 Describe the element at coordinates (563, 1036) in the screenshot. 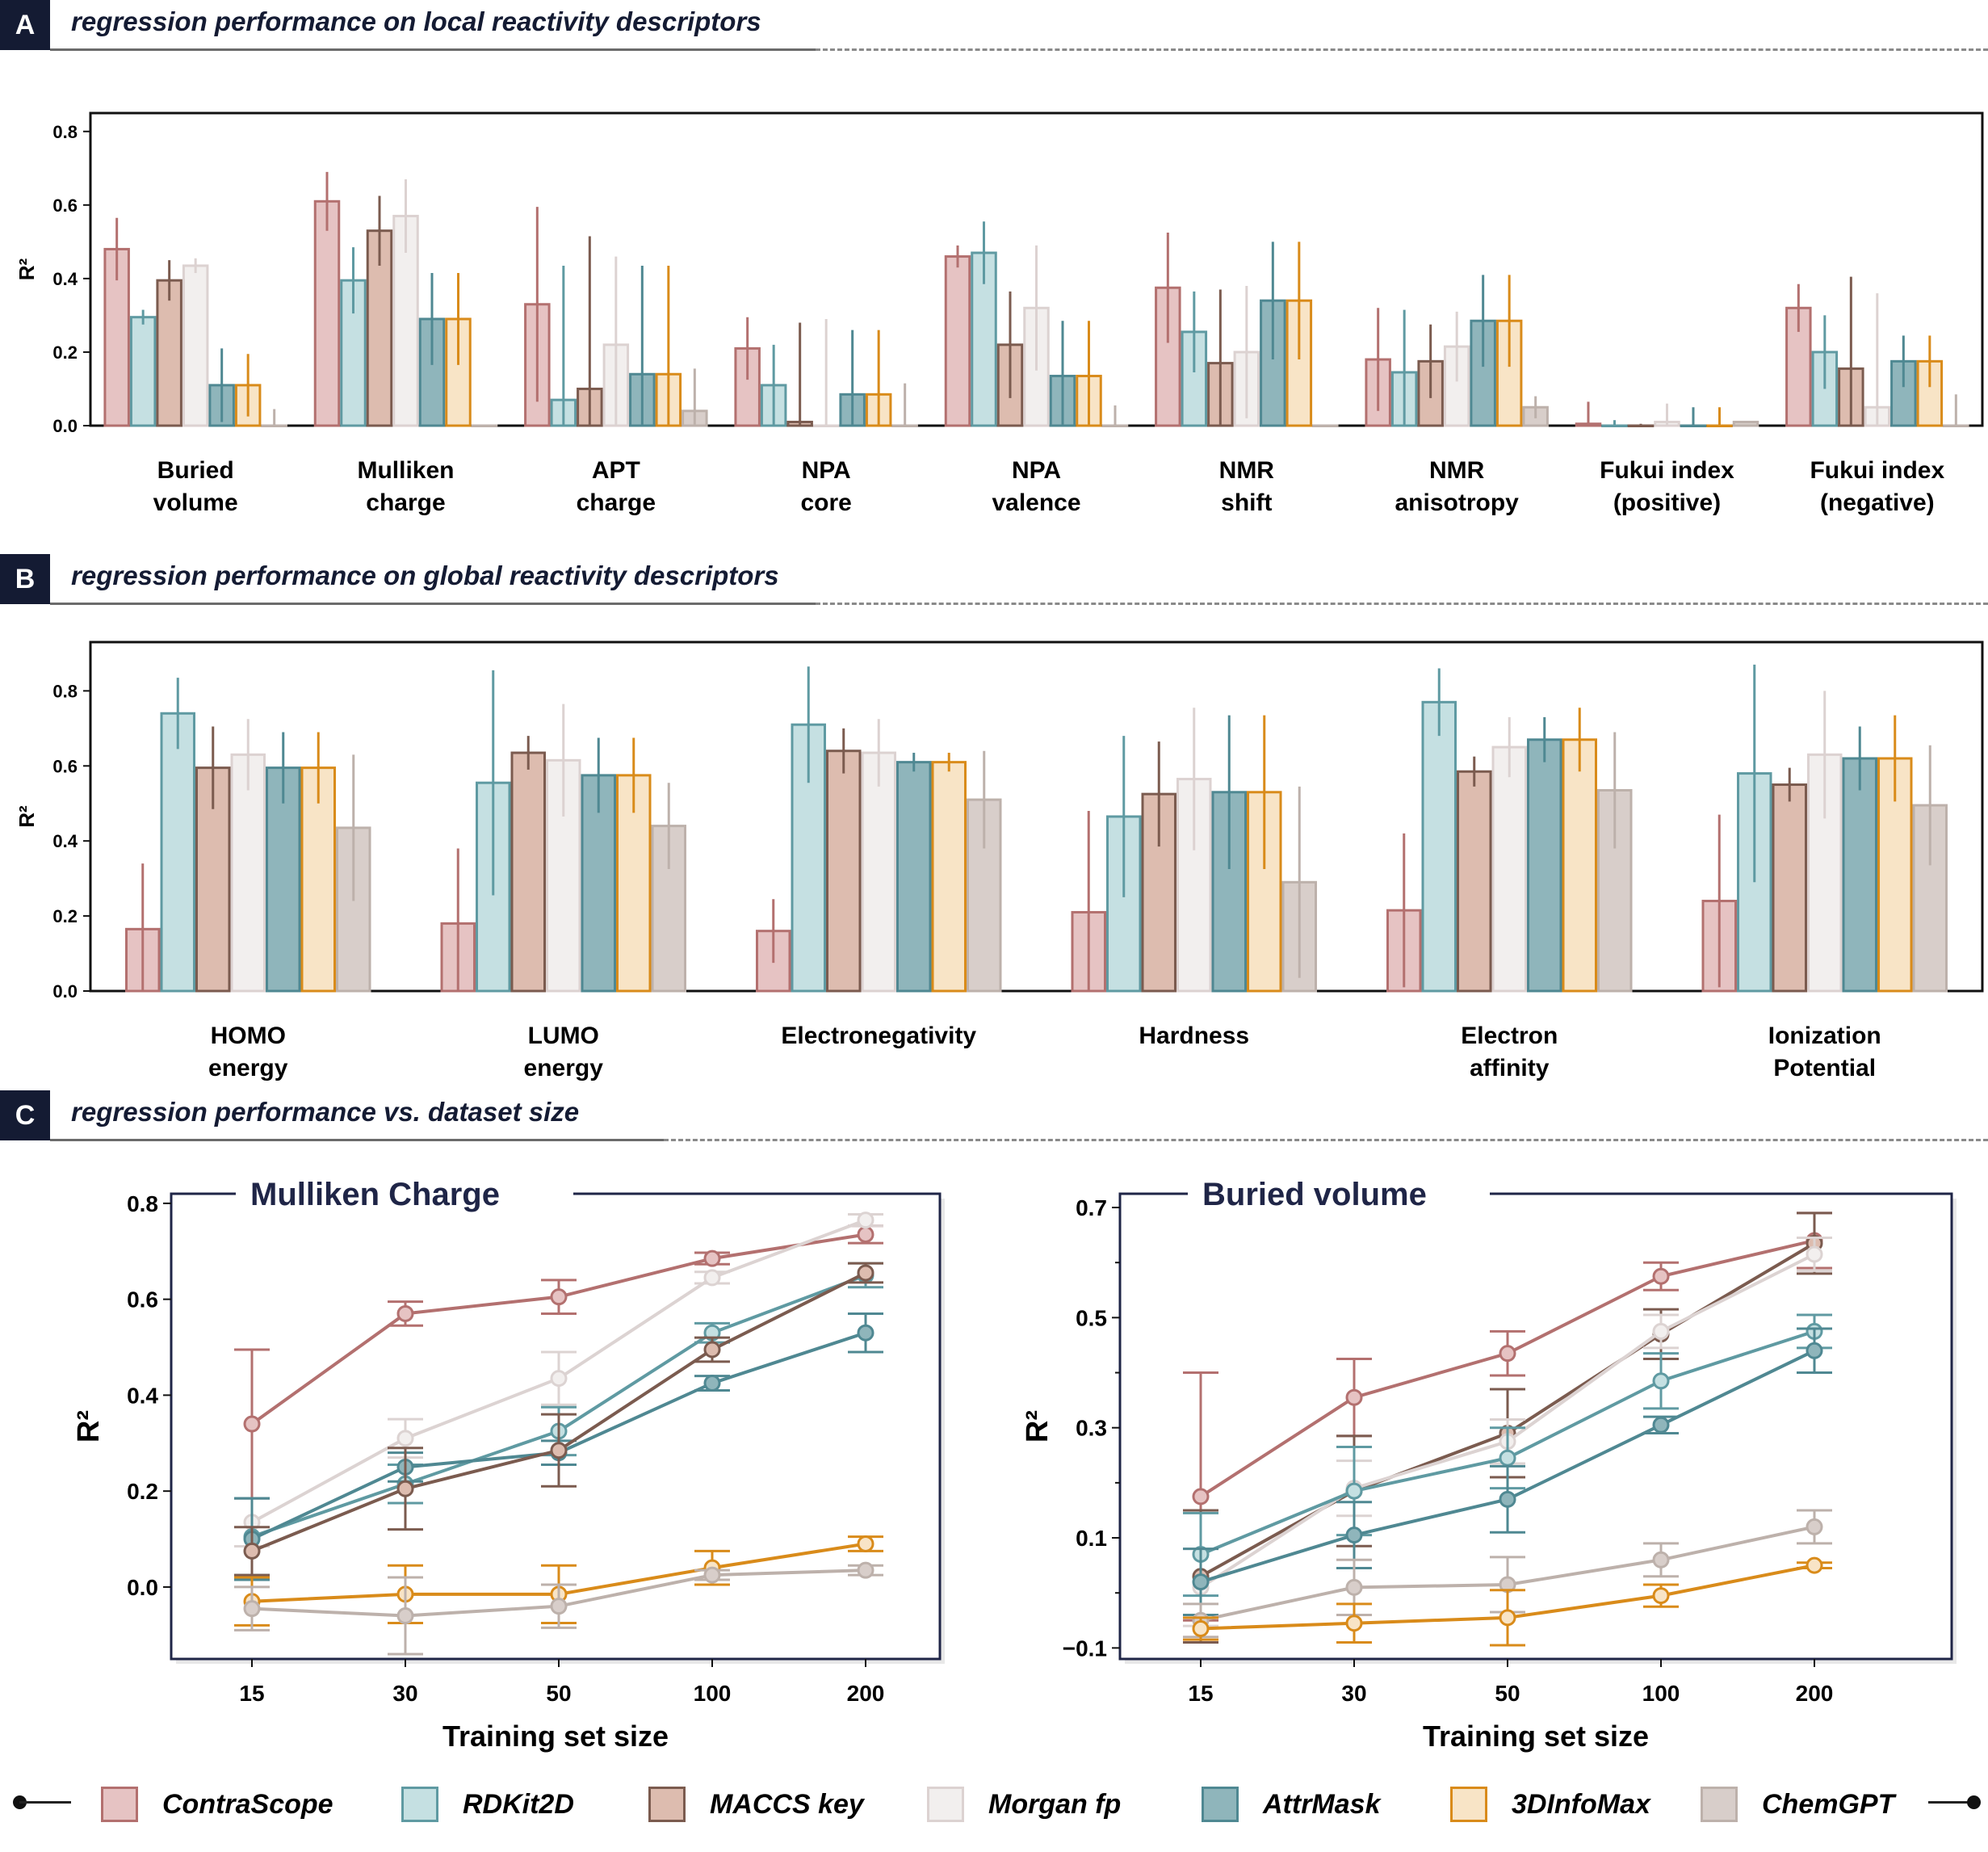

I see `global-category-label: LUMO` at that location.